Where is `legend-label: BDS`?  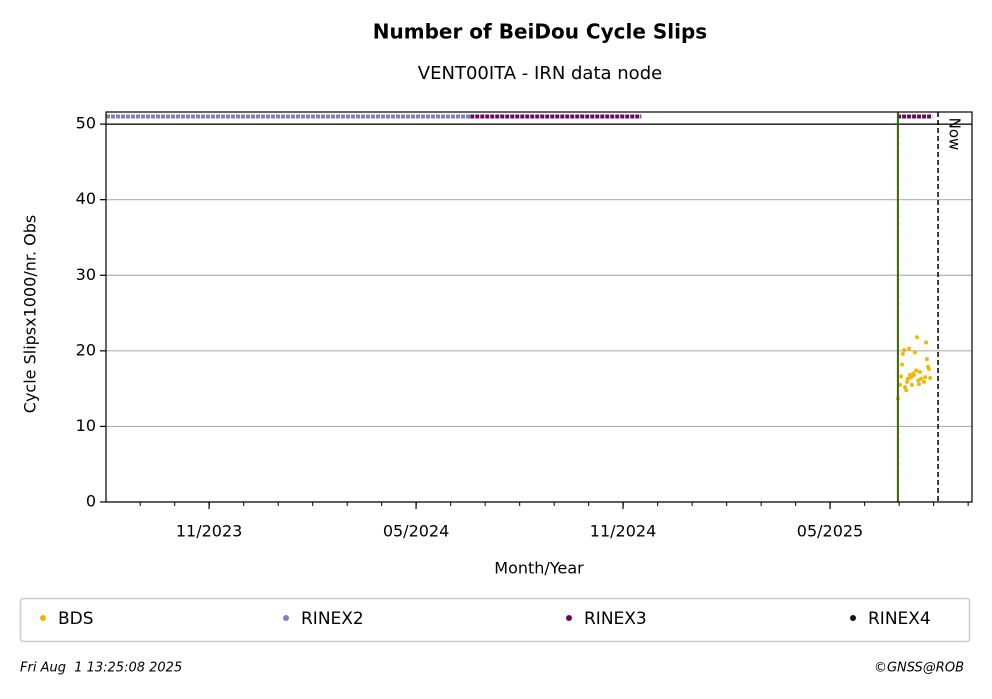 legend-label: BDS is located at coordinates (76, 619).